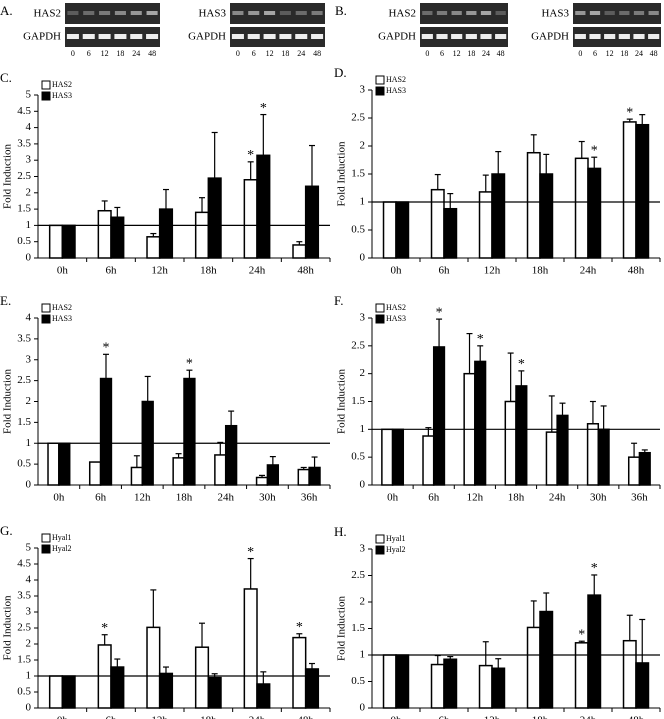  Describe the element at coordinates (62, 537) in the screenshot. I see `legend-label: Hyal1` at that location.